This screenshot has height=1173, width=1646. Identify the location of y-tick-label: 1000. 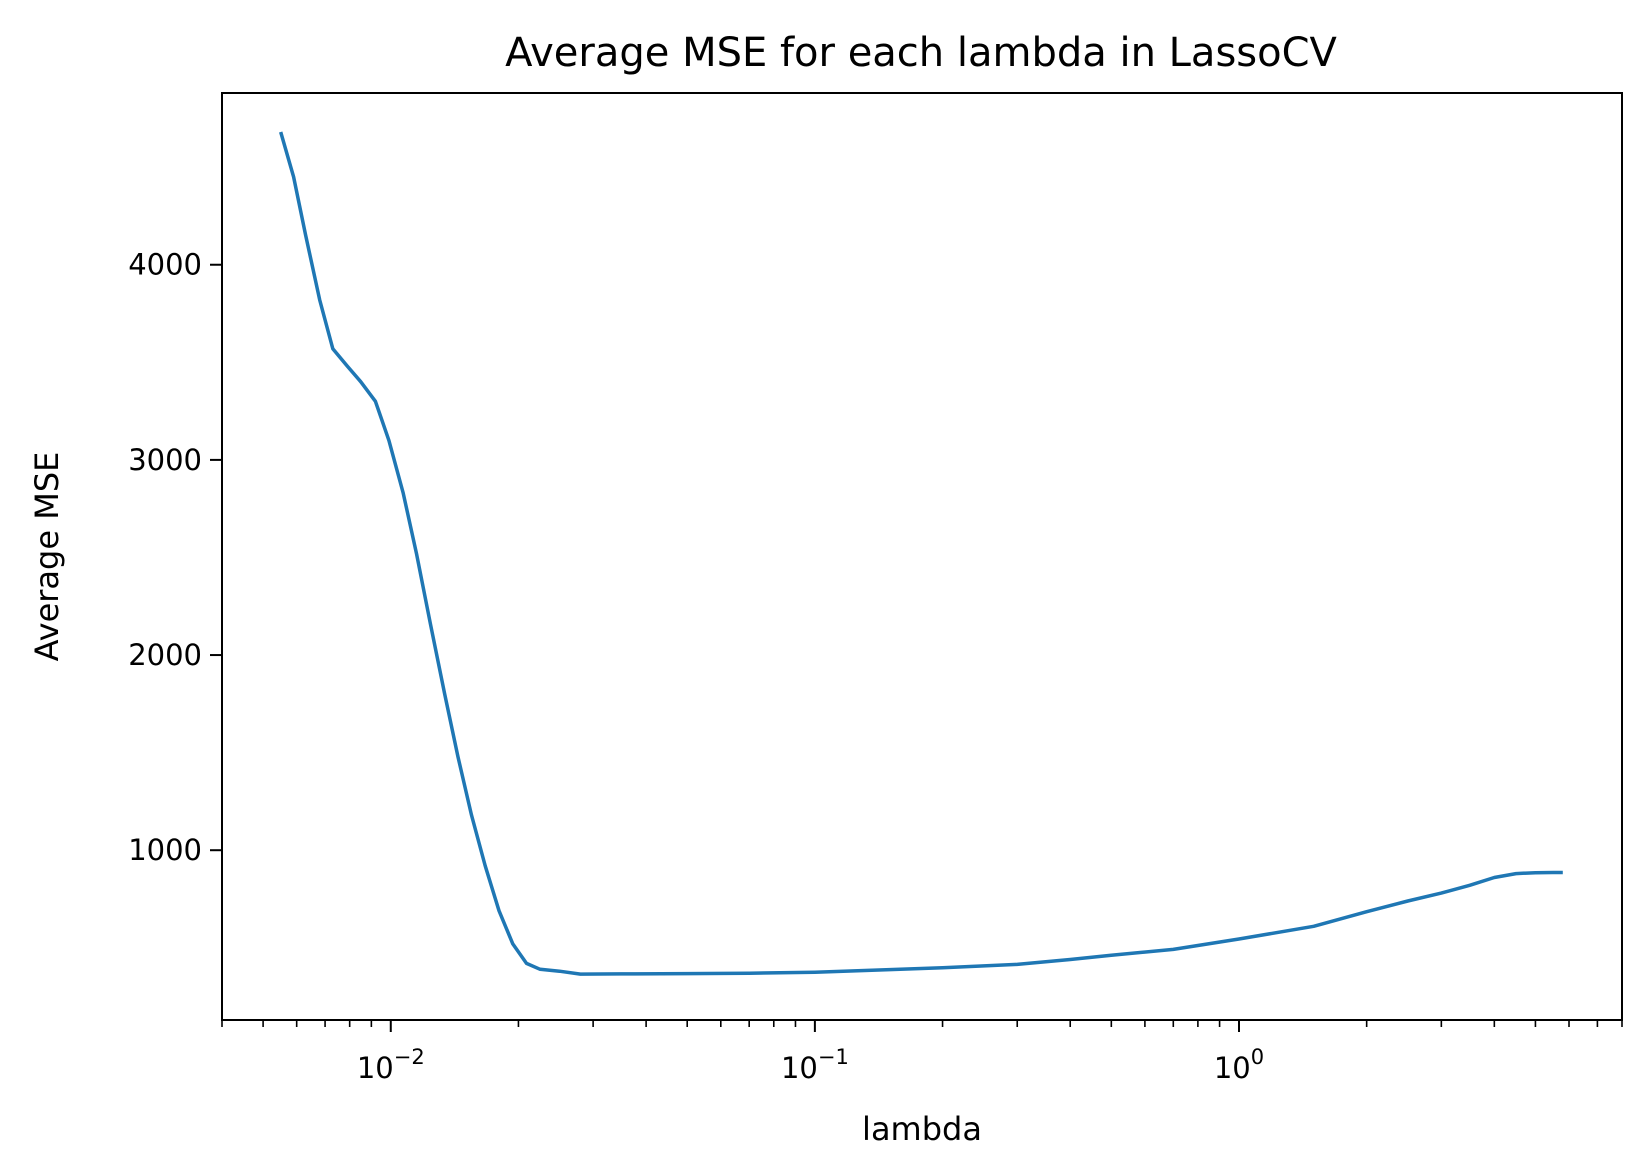
(165, 850).